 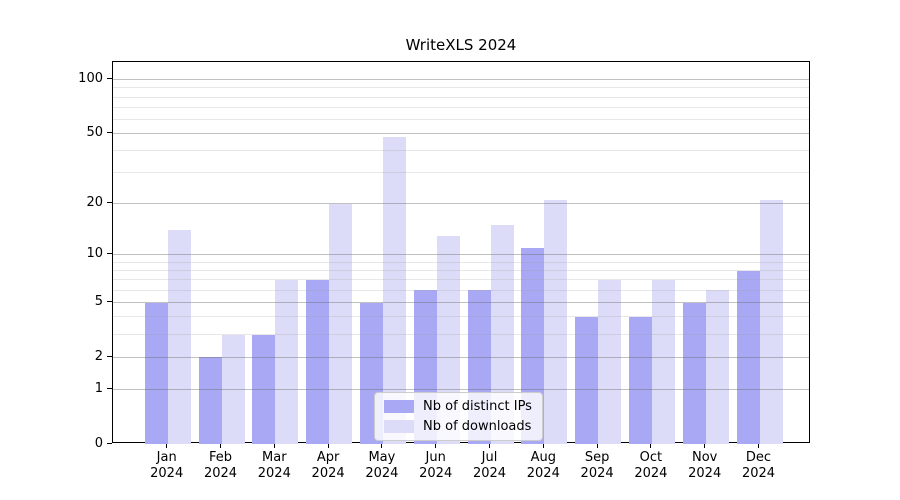 What do you see at coordinates (220, 457) in the screenshot?
I see `x-tick-month: Feb` at bounding box center [220, 457].